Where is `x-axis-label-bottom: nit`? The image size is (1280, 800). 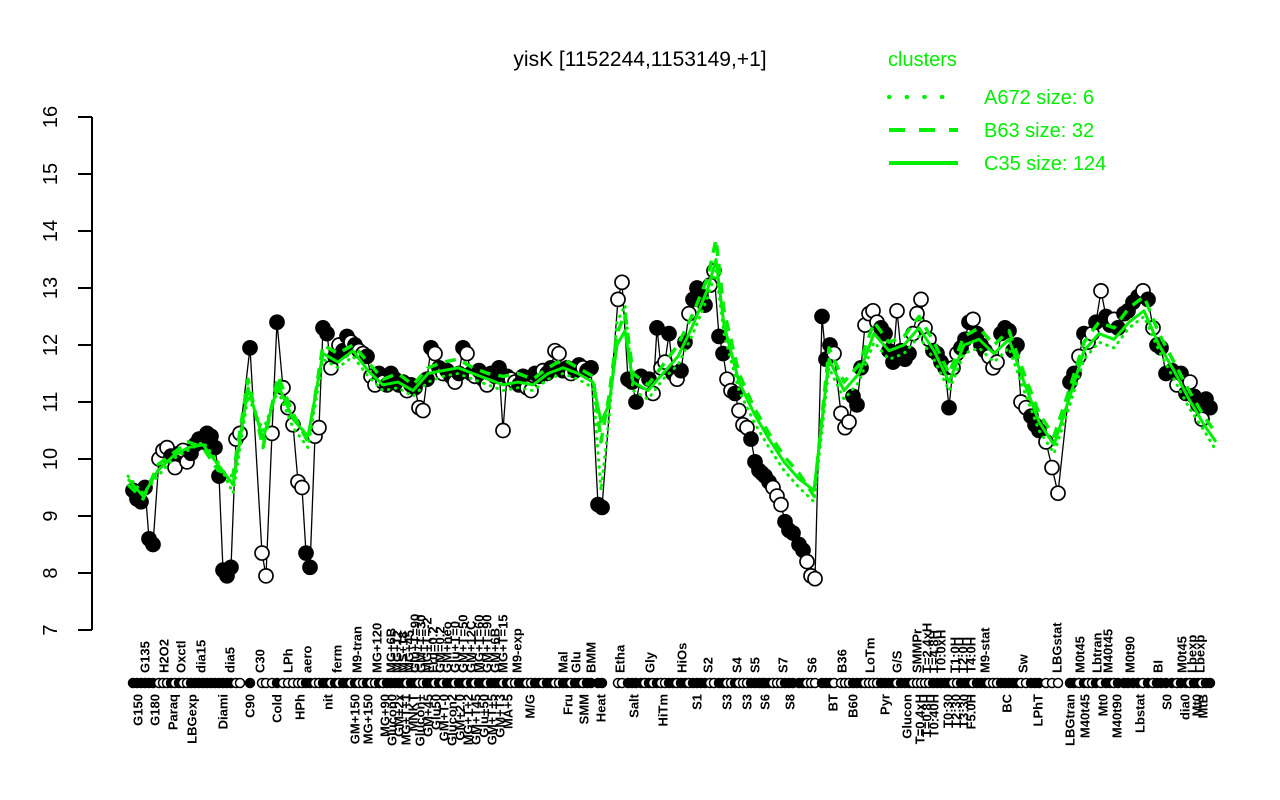
x-axis-label-bottom: nit is located at coordinates (328, 701).